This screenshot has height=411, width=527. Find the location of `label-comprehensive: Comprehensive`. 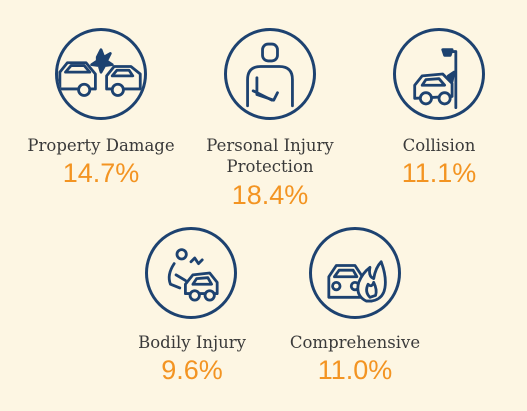

label-comprehensive: Comprehensive is located at coordinates (355, 342).